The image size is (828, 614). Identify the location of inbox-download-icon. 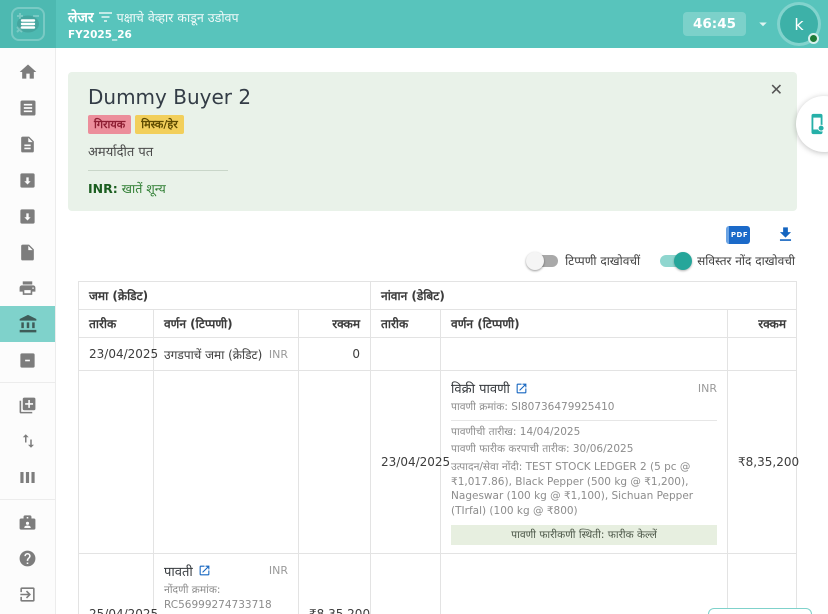
(27, 216).